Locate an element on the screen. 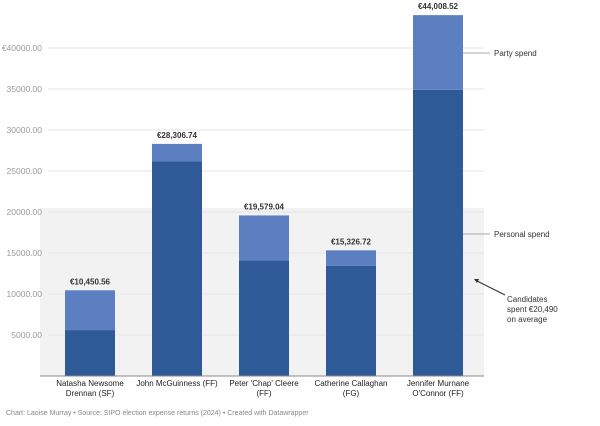  category-label: (FF) is located at coordinates (263, 393).